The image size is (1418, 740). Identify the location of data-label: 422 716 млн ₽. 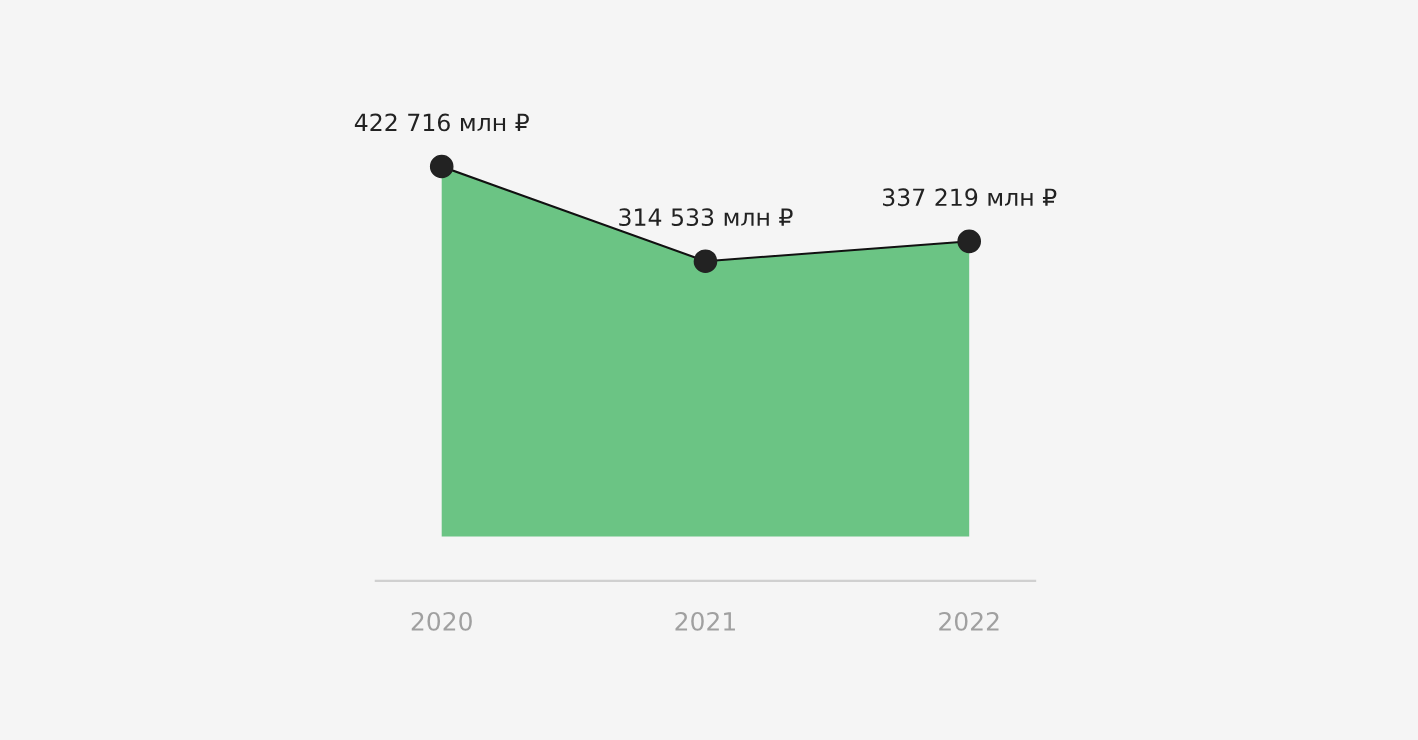
(441, 122).